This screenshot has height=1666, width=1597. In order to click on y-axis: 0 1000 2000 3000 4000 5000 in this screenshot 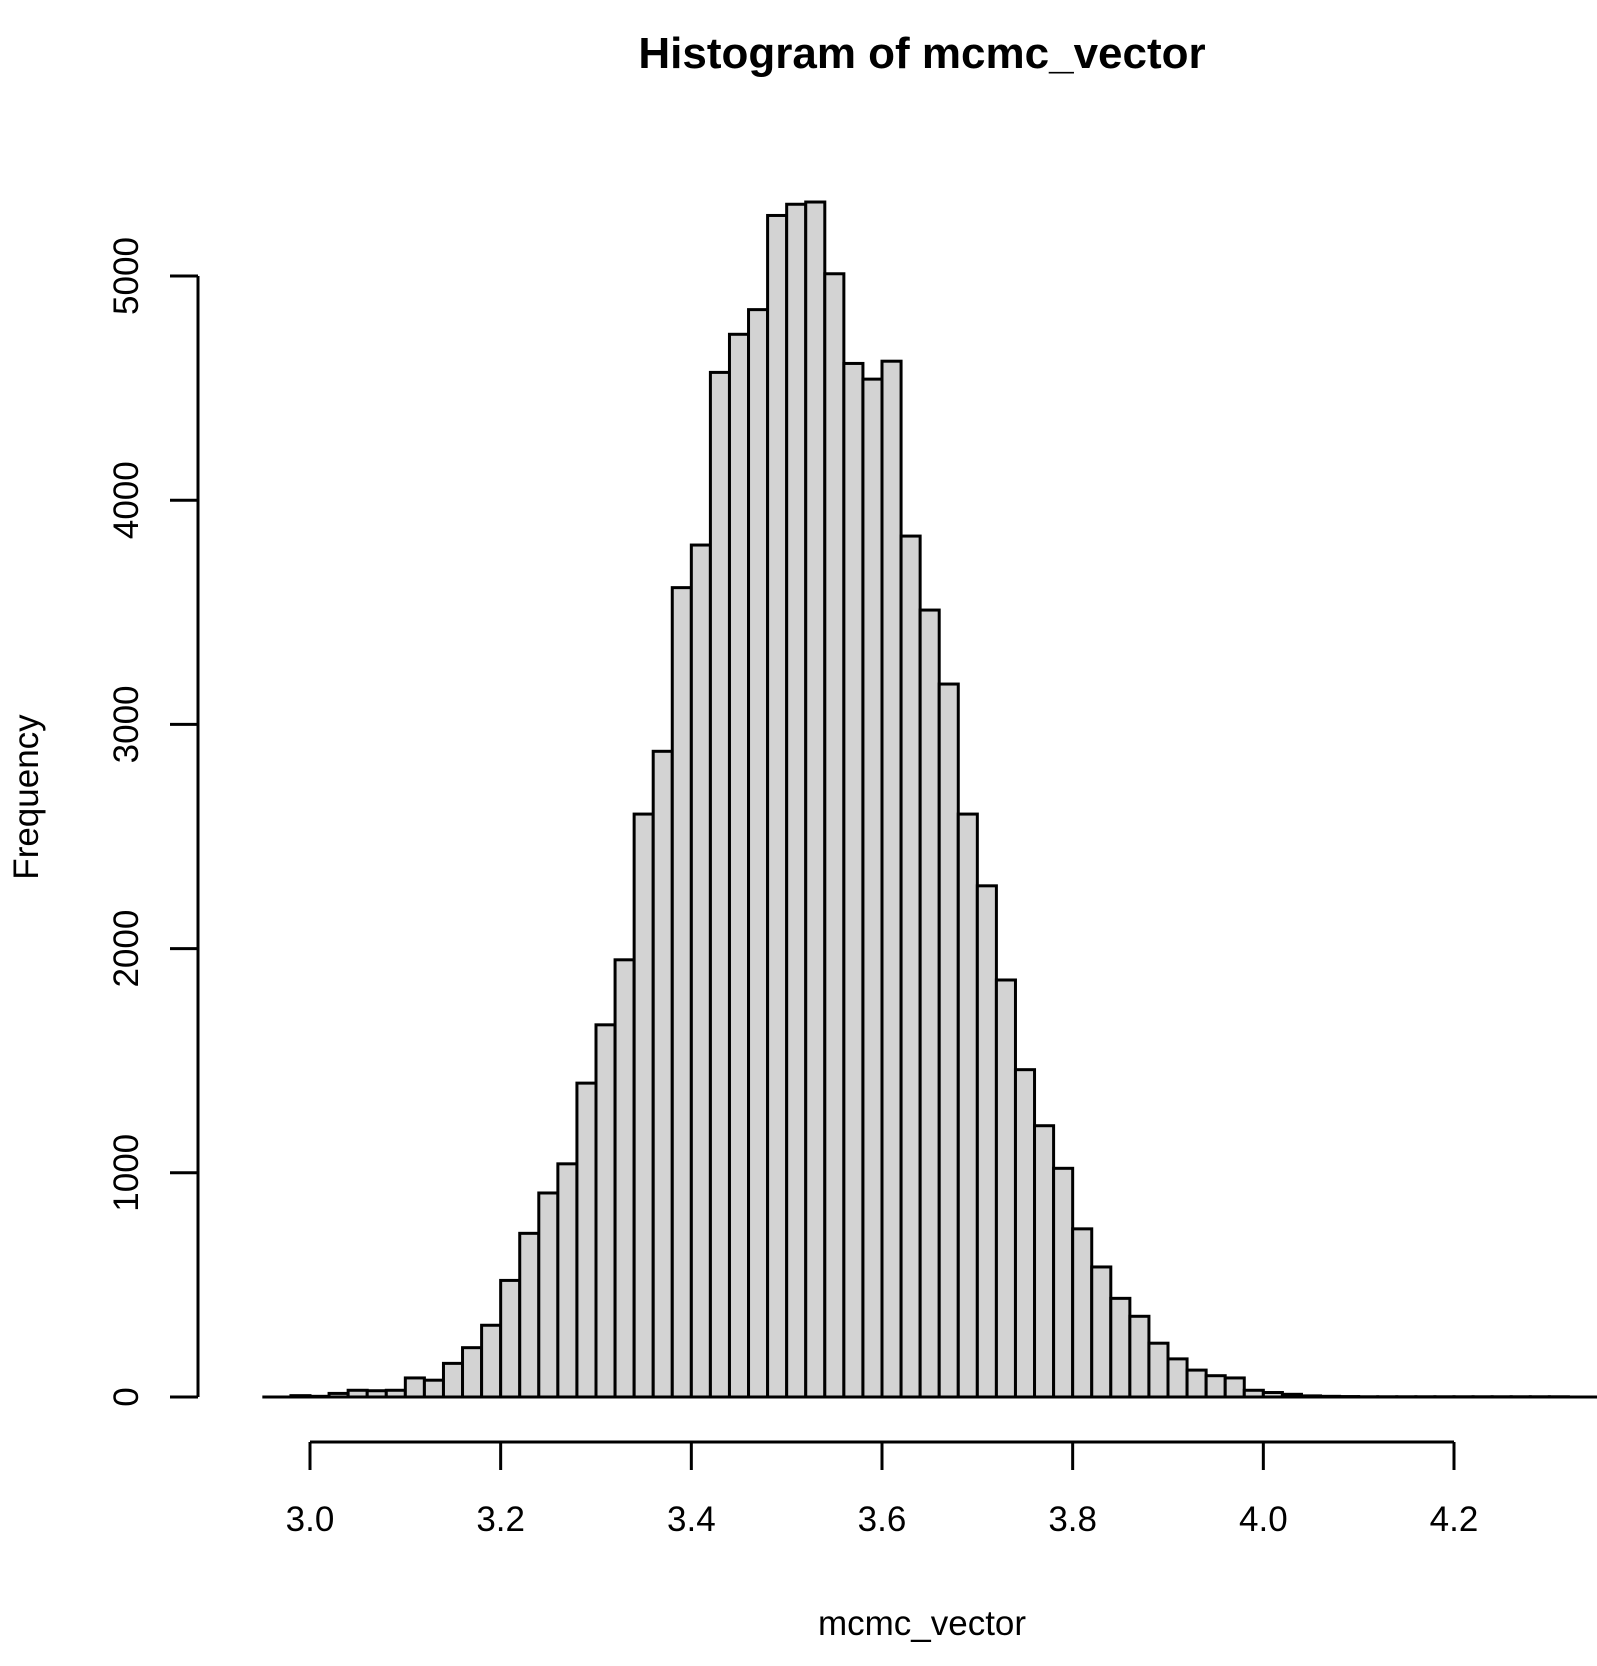, I will do `click(152, 822)`.